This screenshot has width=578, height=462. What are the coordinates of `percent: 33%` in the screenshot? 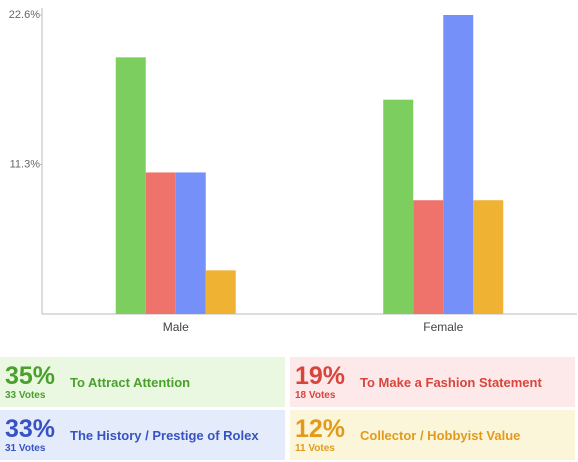 It's located at (30, 429).